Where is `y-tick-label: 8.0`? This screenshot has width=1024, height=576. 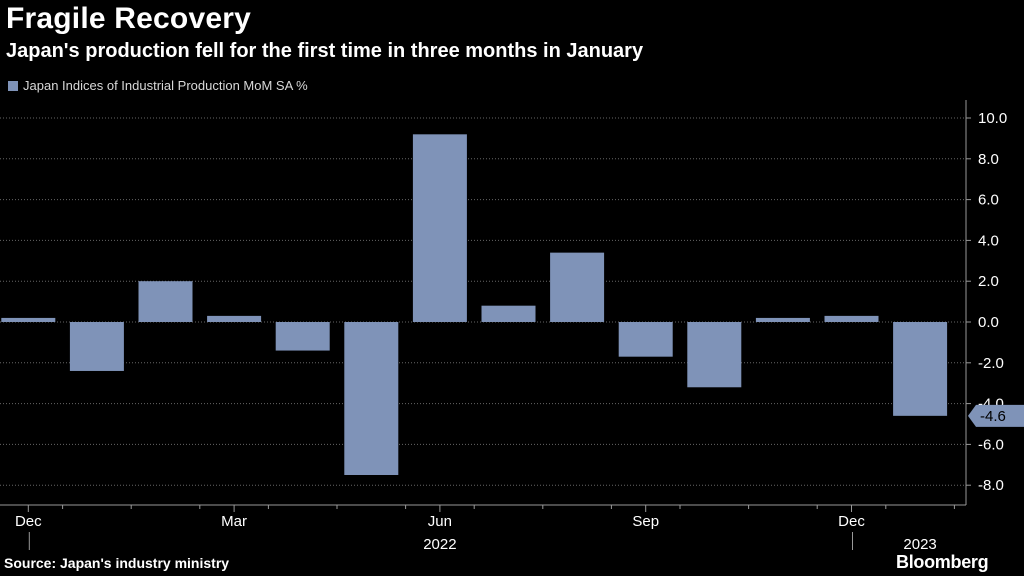 y-tick-label: 8.0 is located at coordinates (988, 159).